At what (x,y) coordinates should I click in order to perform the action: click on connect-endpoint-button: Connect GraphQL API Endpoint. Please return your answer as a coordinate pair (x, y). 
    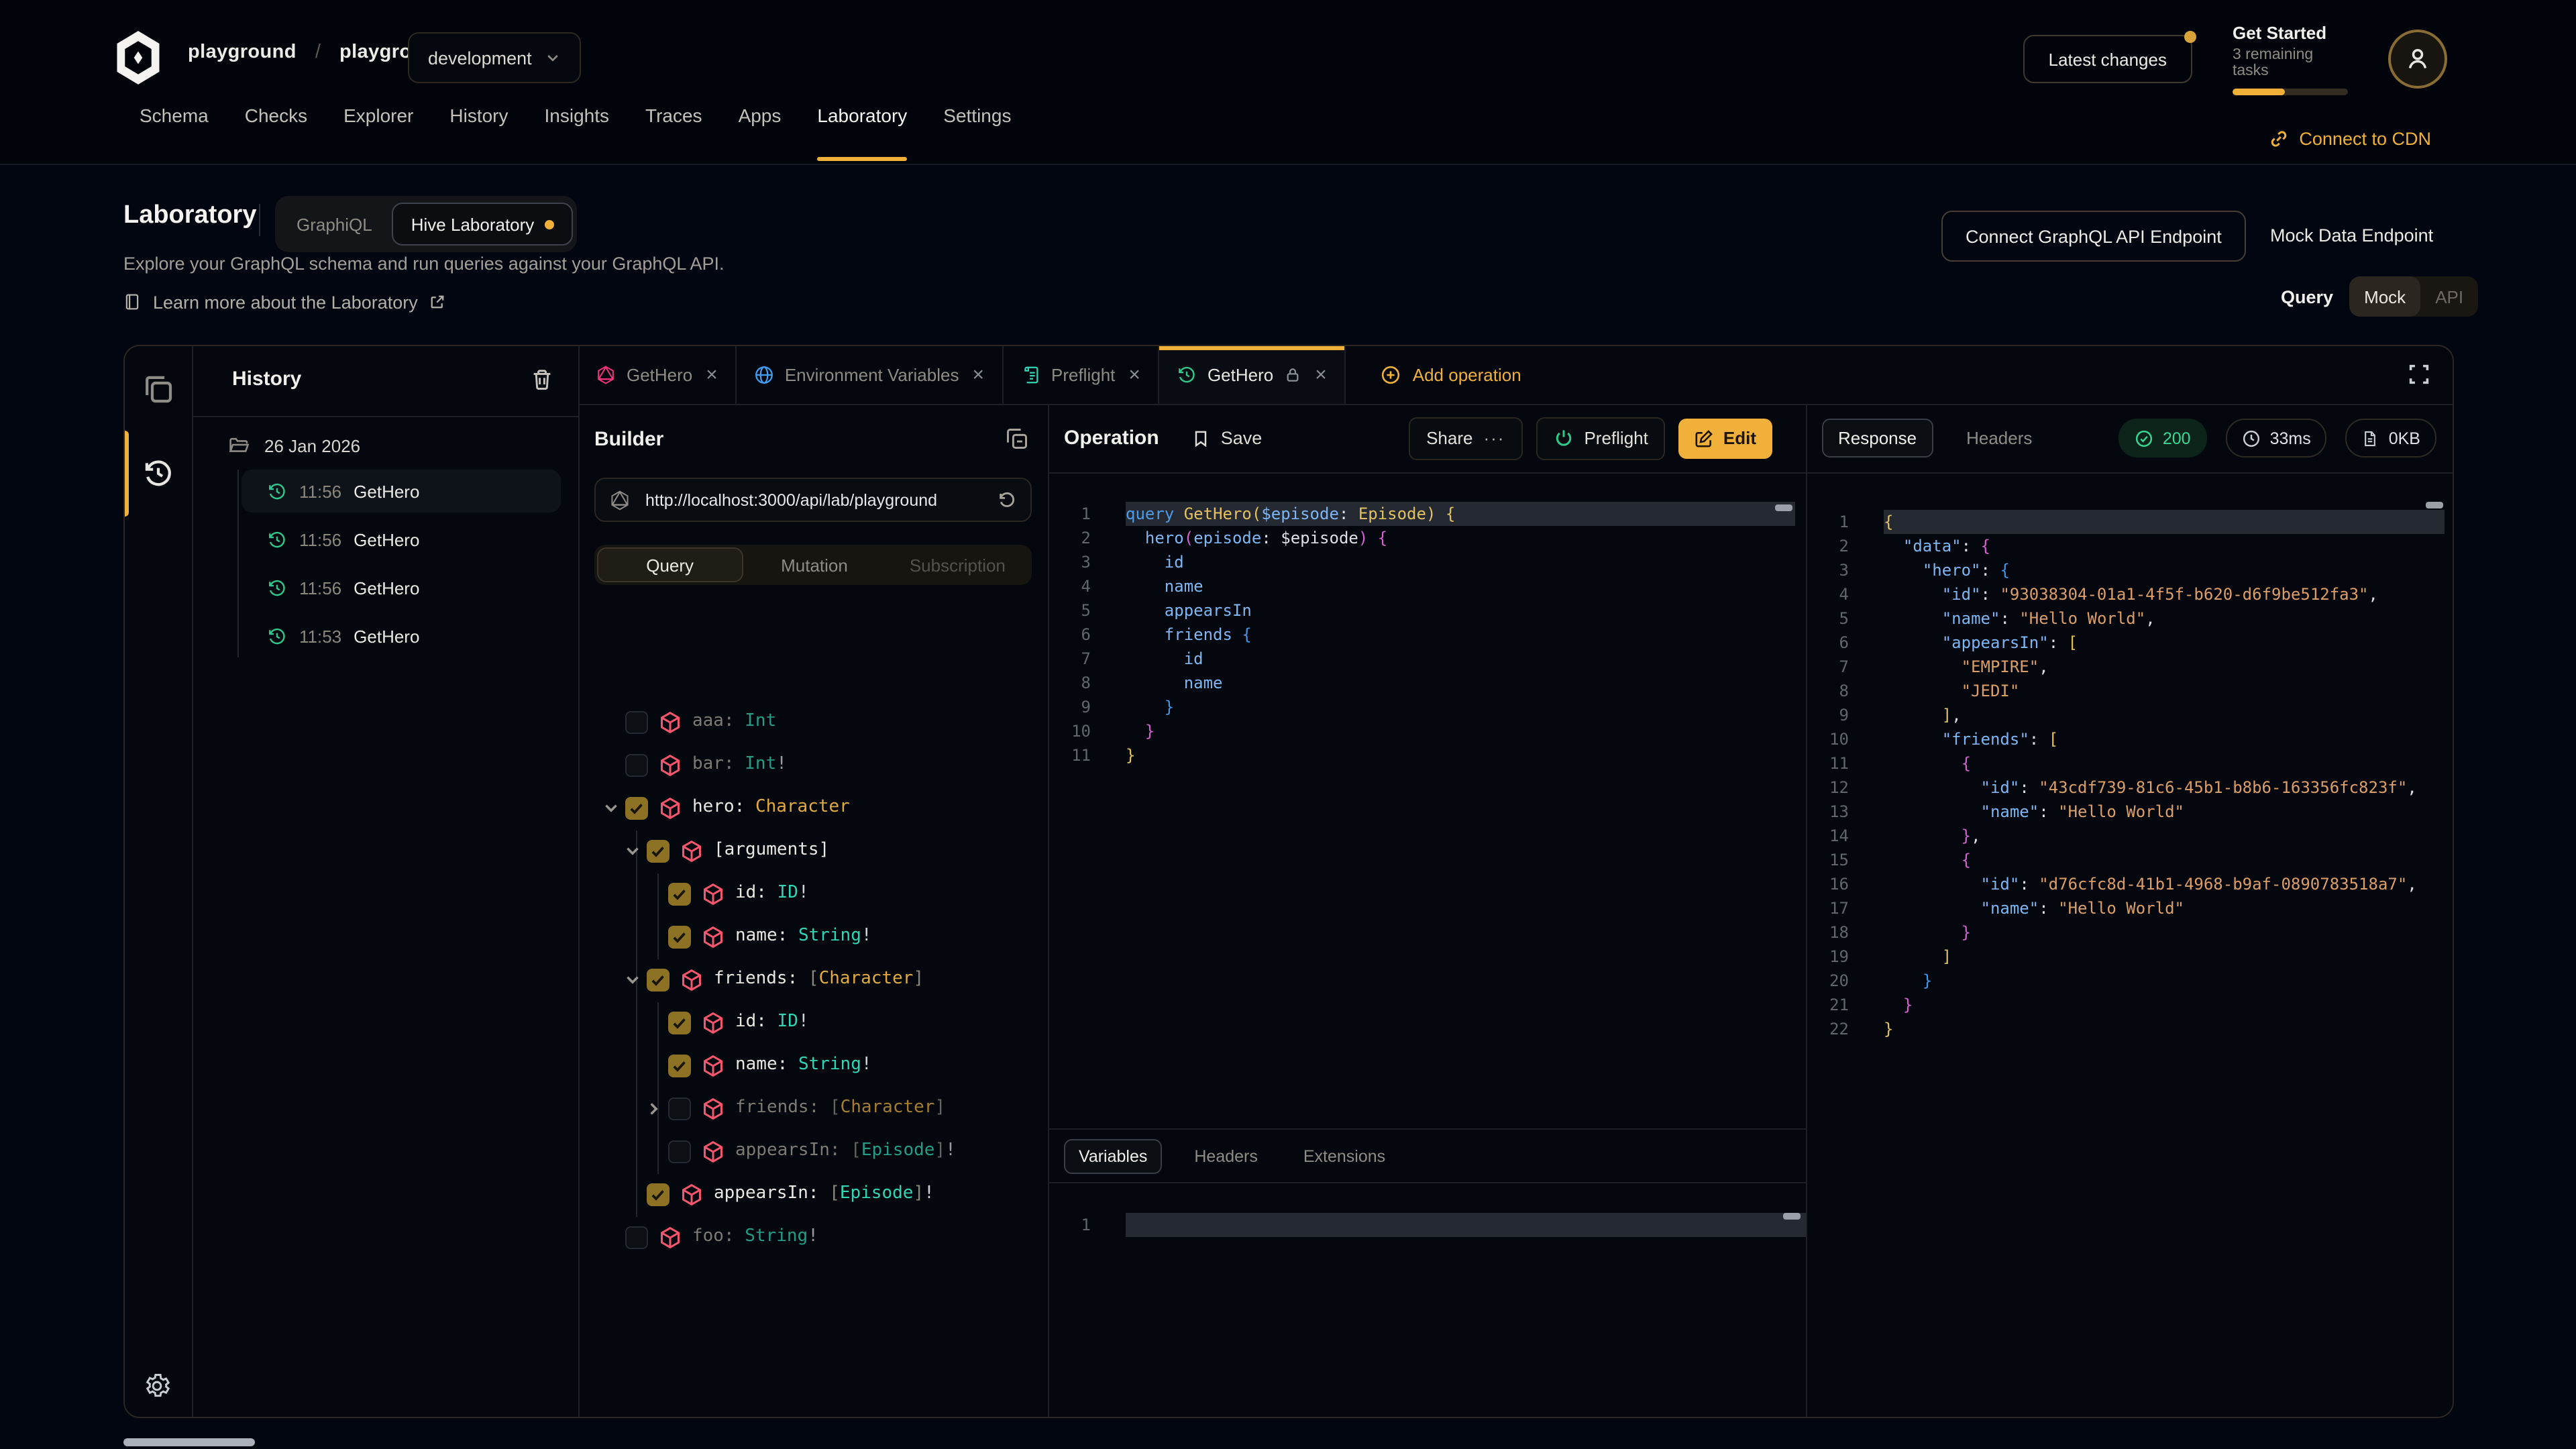
    Looking at the image, I should click on (2093, 236).